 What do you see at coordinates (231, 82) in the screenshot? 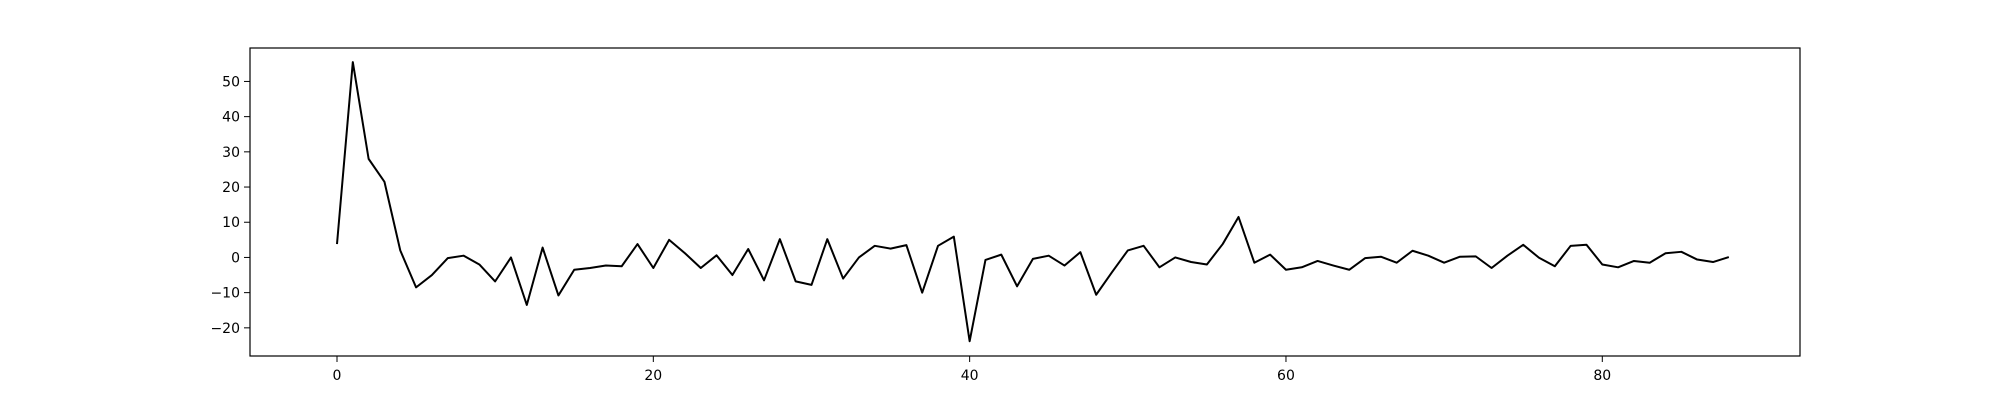
I see `y-tick-label: 50` at bounding box center [231, 82].